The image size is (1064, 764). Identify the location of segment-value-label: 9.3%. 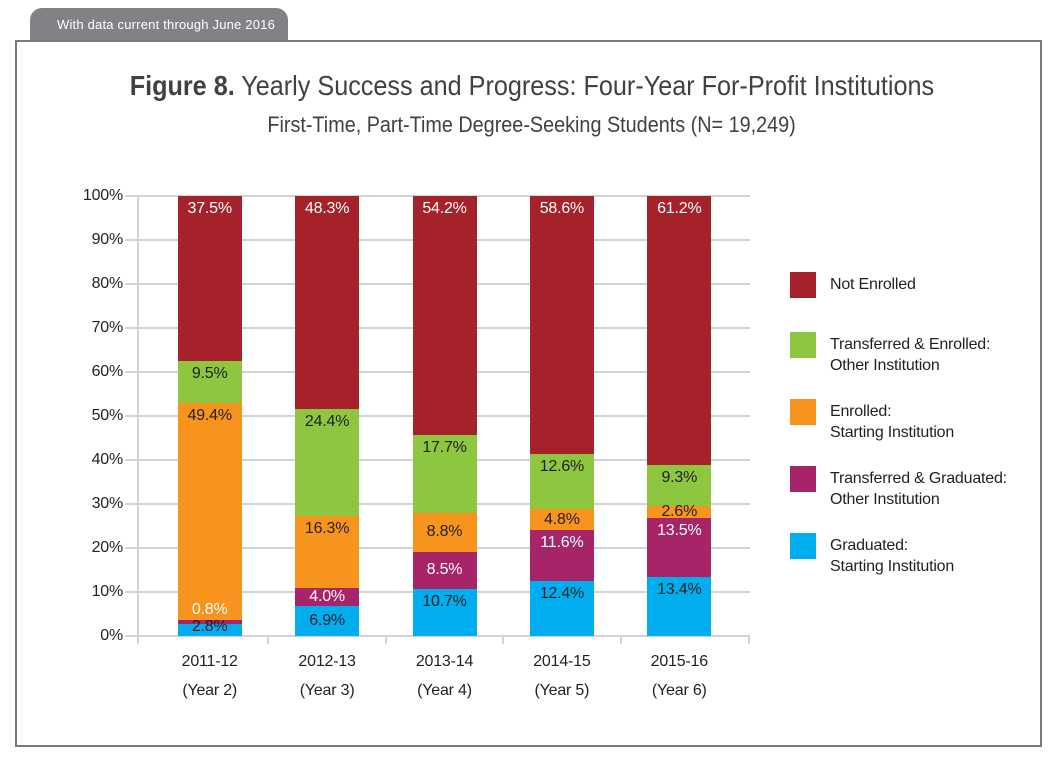
(679, 478).